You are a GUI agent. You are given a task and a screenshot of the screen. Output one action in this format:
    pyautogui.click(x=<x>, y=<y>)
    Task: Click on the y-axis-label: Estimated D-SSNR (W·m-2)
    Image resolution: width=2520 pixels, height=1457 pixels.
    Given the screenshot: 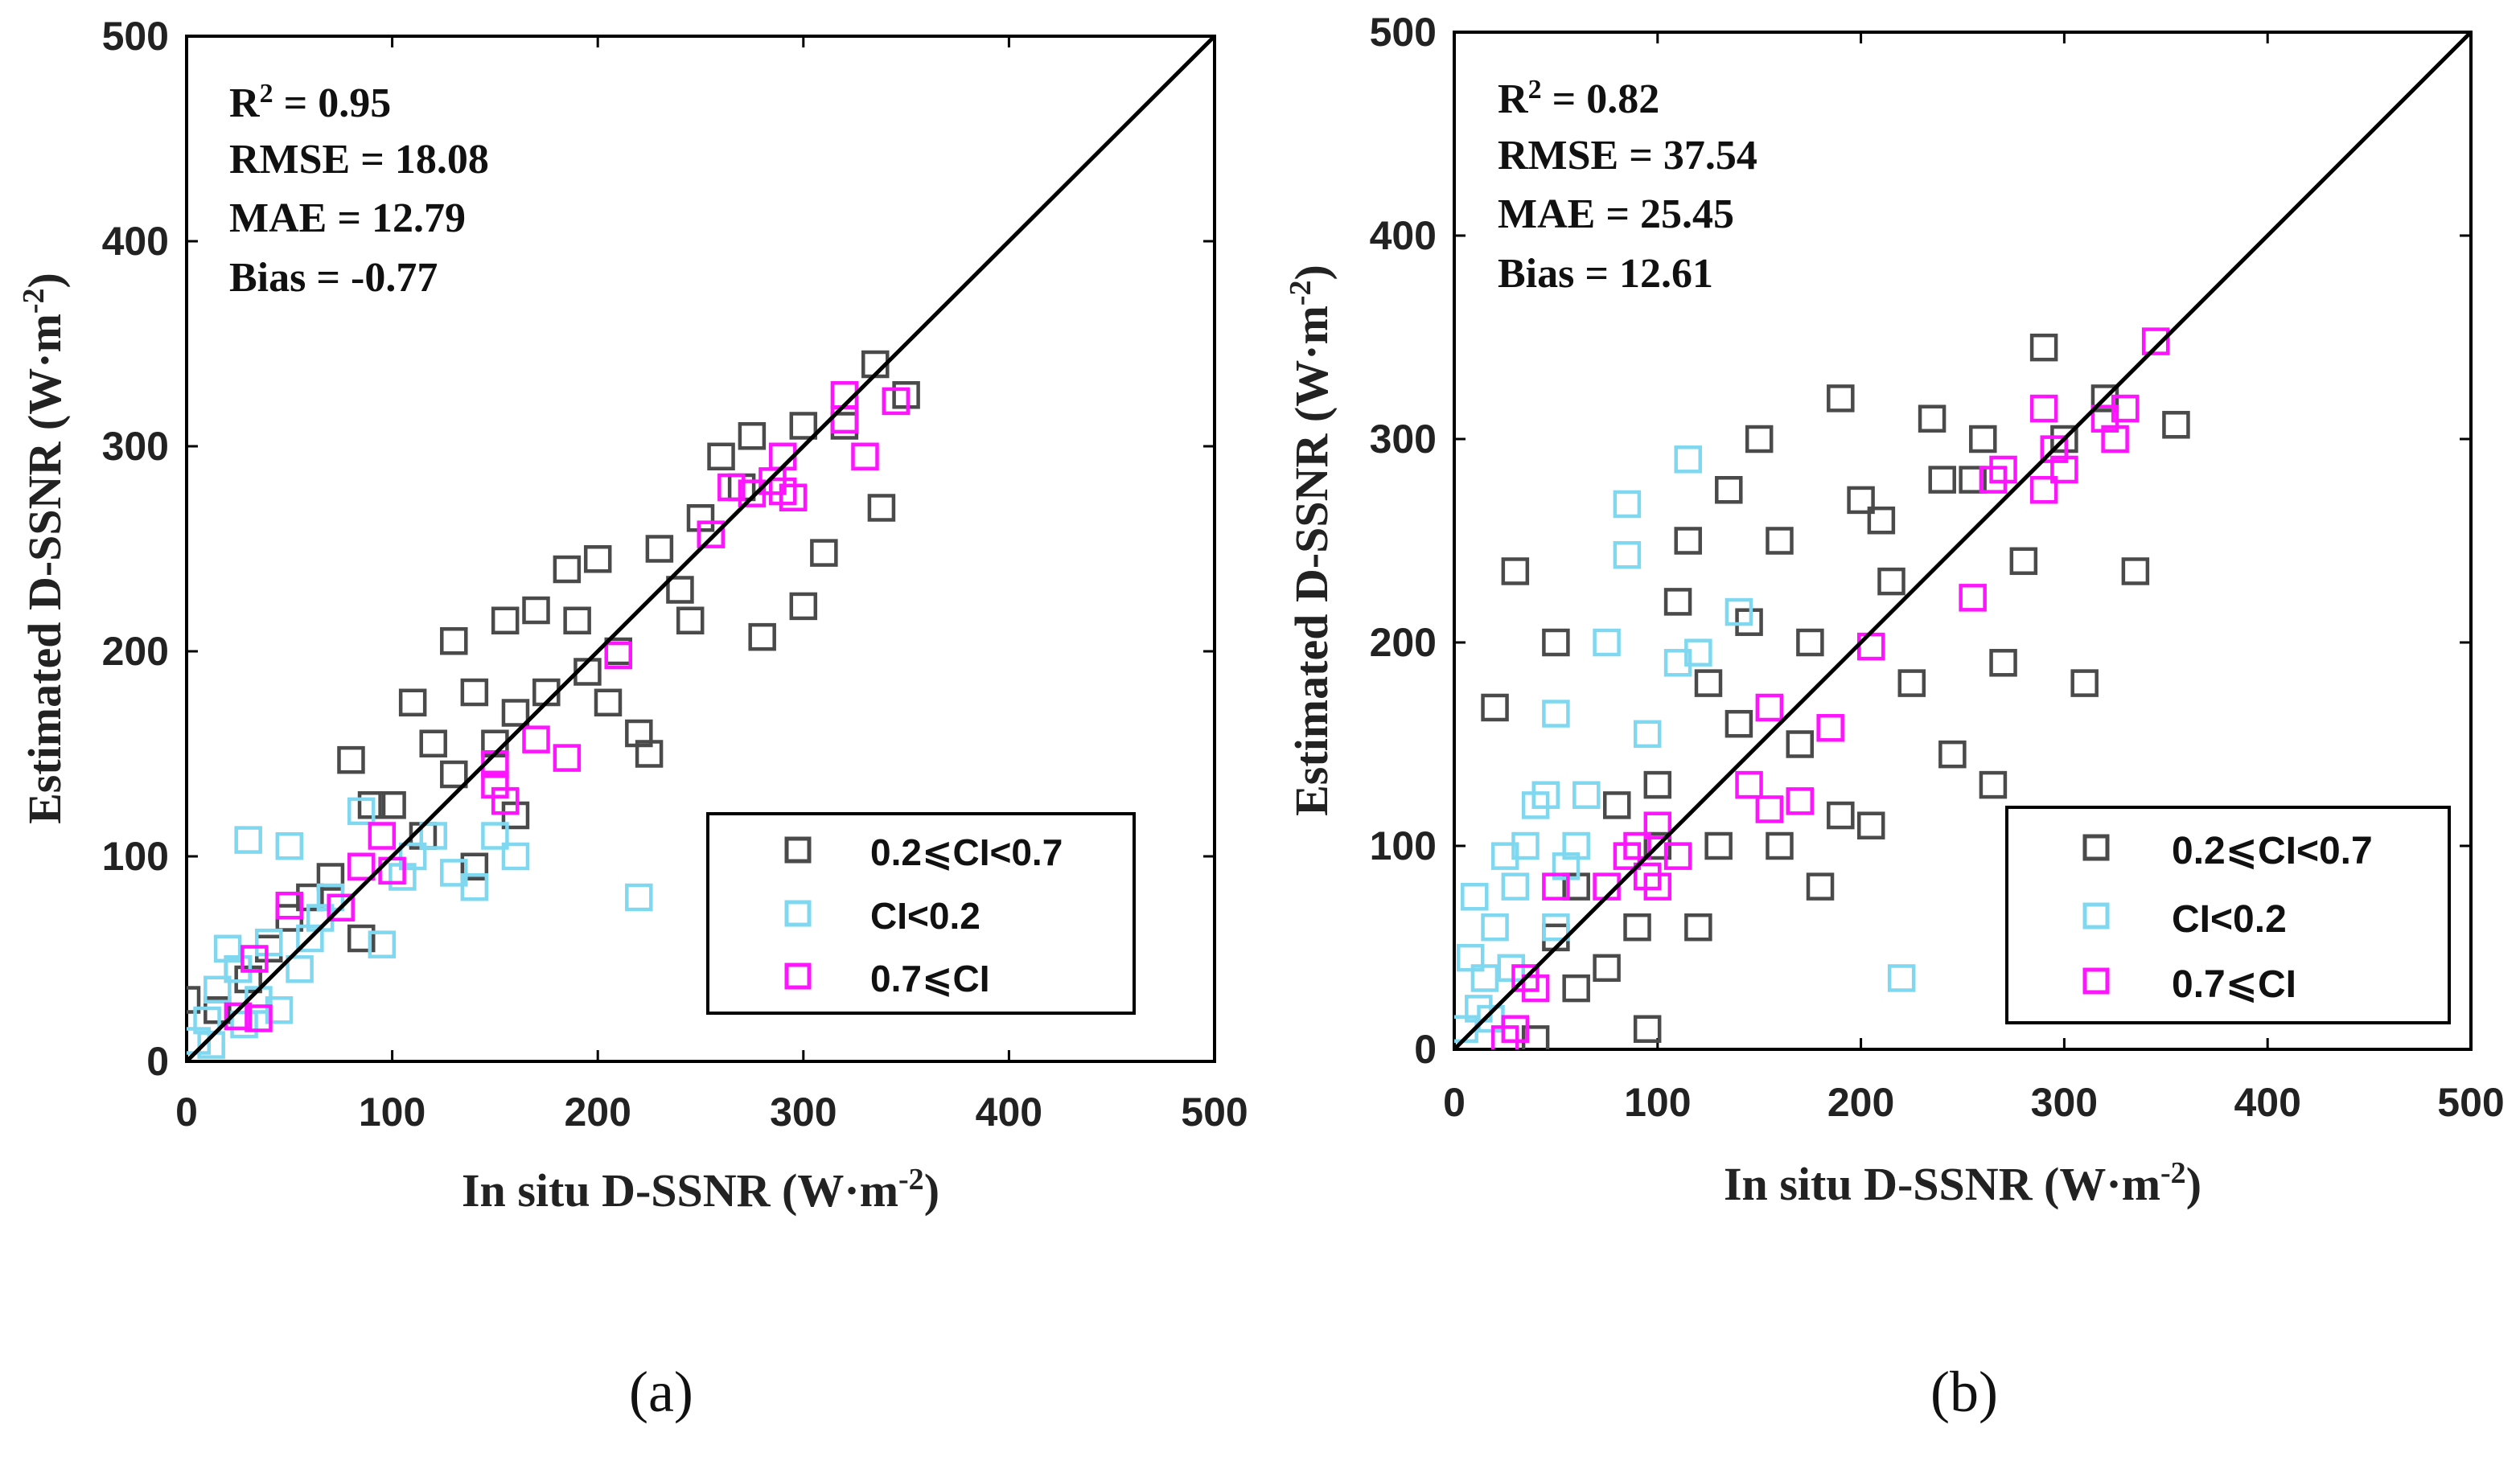 What is the action you would take?
    pyautogui.click(x=44, y=548)
    